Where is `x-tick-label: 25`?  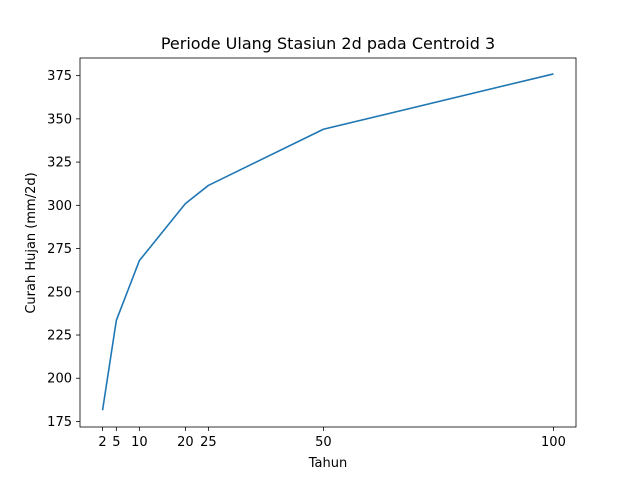
x-tick-label: 25 is located at coordinates (208, 442).